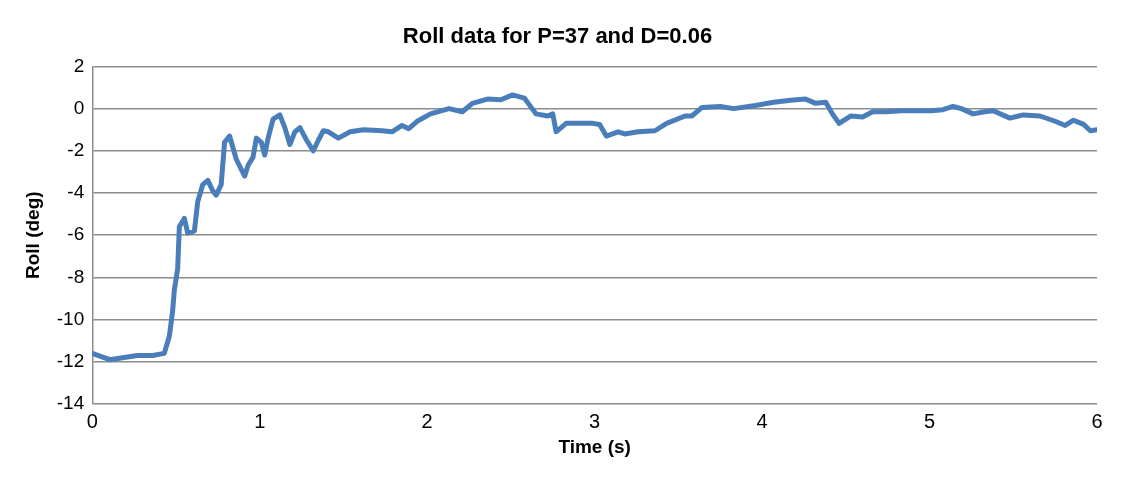 The width and height of the screenshot is (1125, 488). What do you see at coordinates (76, 234) in the screenshot?
I see `y-tick-label: -6` at bounding box center [76, 234].